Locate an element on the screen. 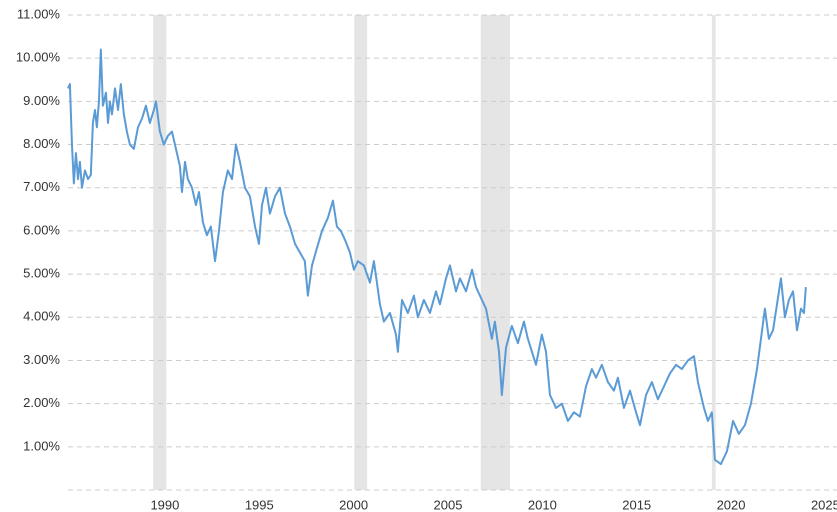  x-tick-label: 2000 is located at coordinates (353, 504).